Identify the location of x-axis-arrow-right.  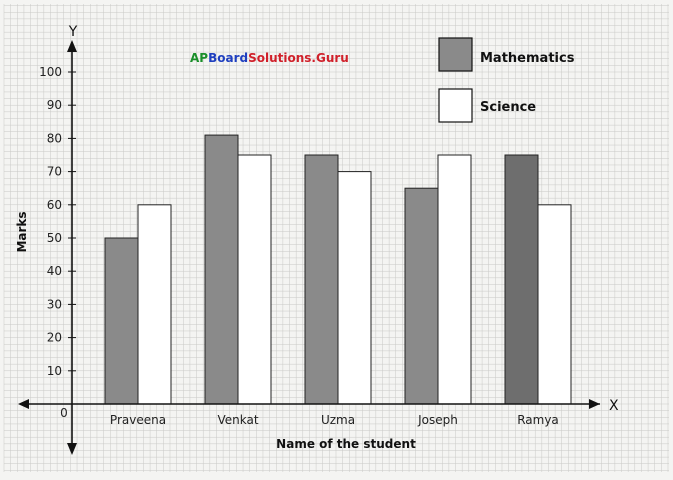
(594, 404).